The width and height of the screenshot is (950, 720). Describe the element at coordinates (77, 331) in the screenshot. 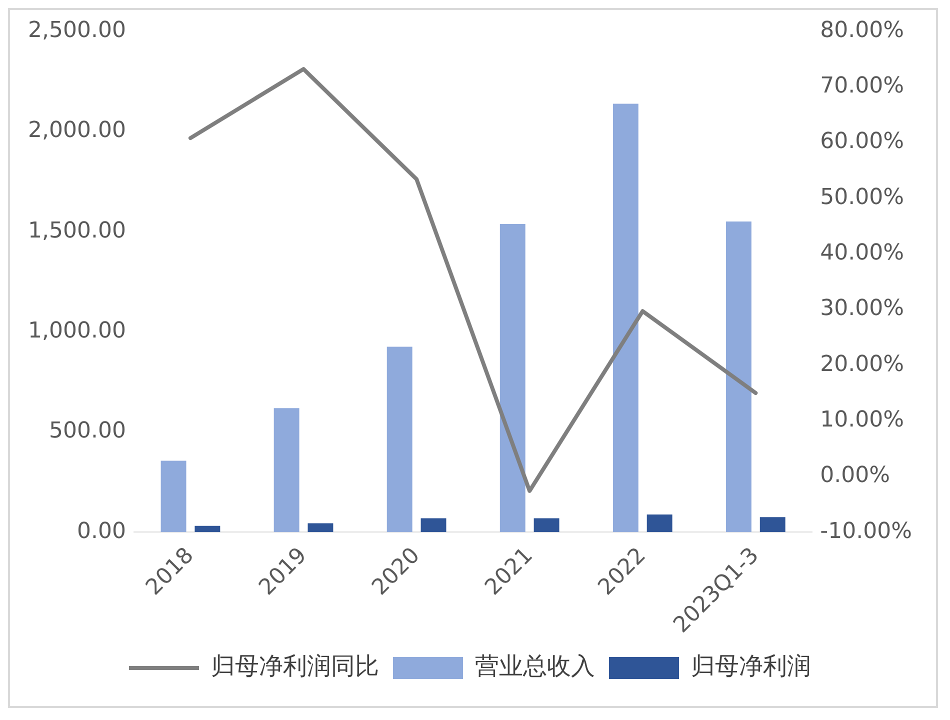

I see `y-tick-label: 1,000.00` at that location.